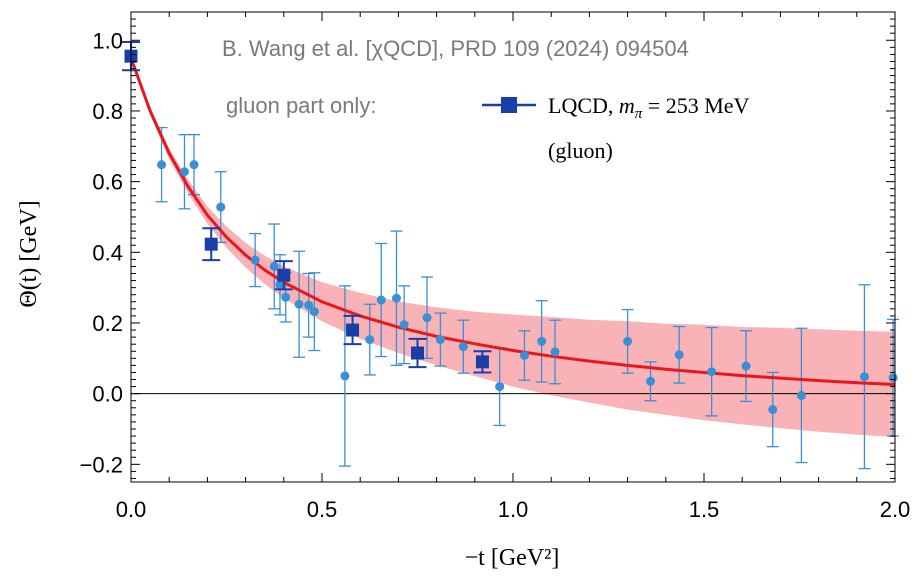  I want to click on y-tick-label: 0.4, so click(107, 252).